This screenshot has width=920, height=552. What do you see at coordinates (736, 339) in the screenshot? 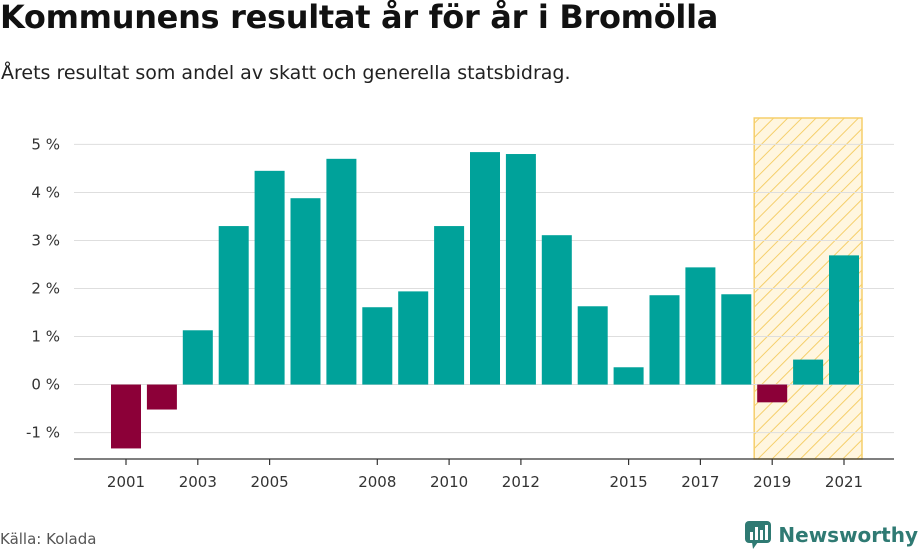
I see `bar-2018` at bounding box center [736, 339].